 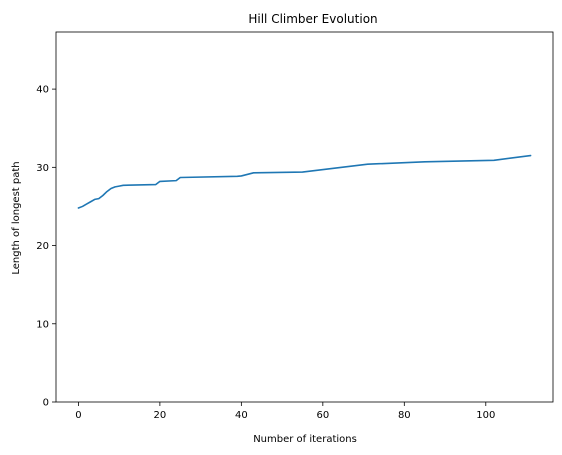 I want to click on chart-title: Hill Climber Evolution, so click(x=312, y=19).